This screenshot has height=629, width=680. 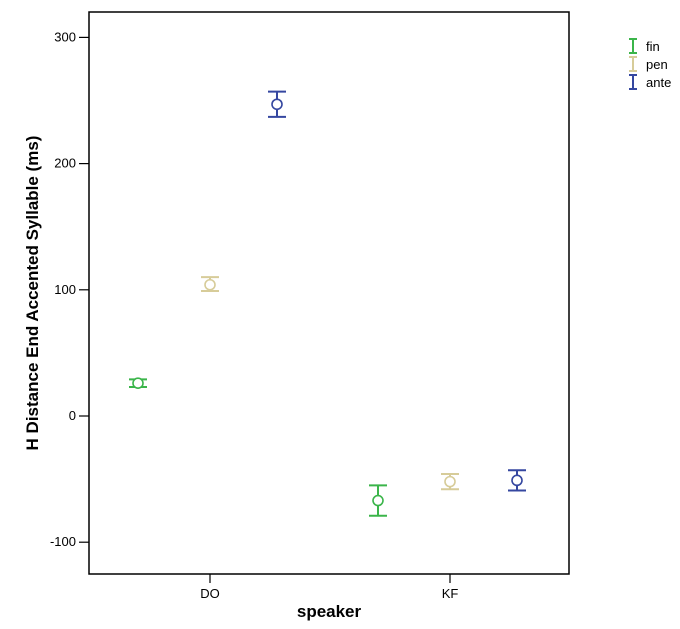 What do you see at coordinates (63, 541) in the screenshot?
I see `y-tick-label: -100` at bounding box center [63, 541].